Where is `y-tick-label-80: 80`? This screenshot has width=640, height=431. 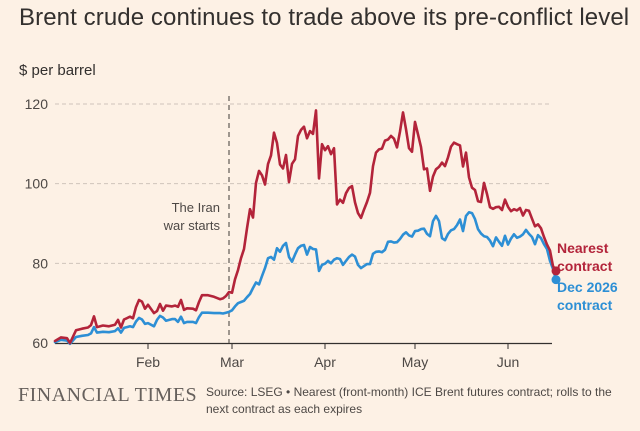 y-tick-label-80: 80 is located at coordinates (40, 263).